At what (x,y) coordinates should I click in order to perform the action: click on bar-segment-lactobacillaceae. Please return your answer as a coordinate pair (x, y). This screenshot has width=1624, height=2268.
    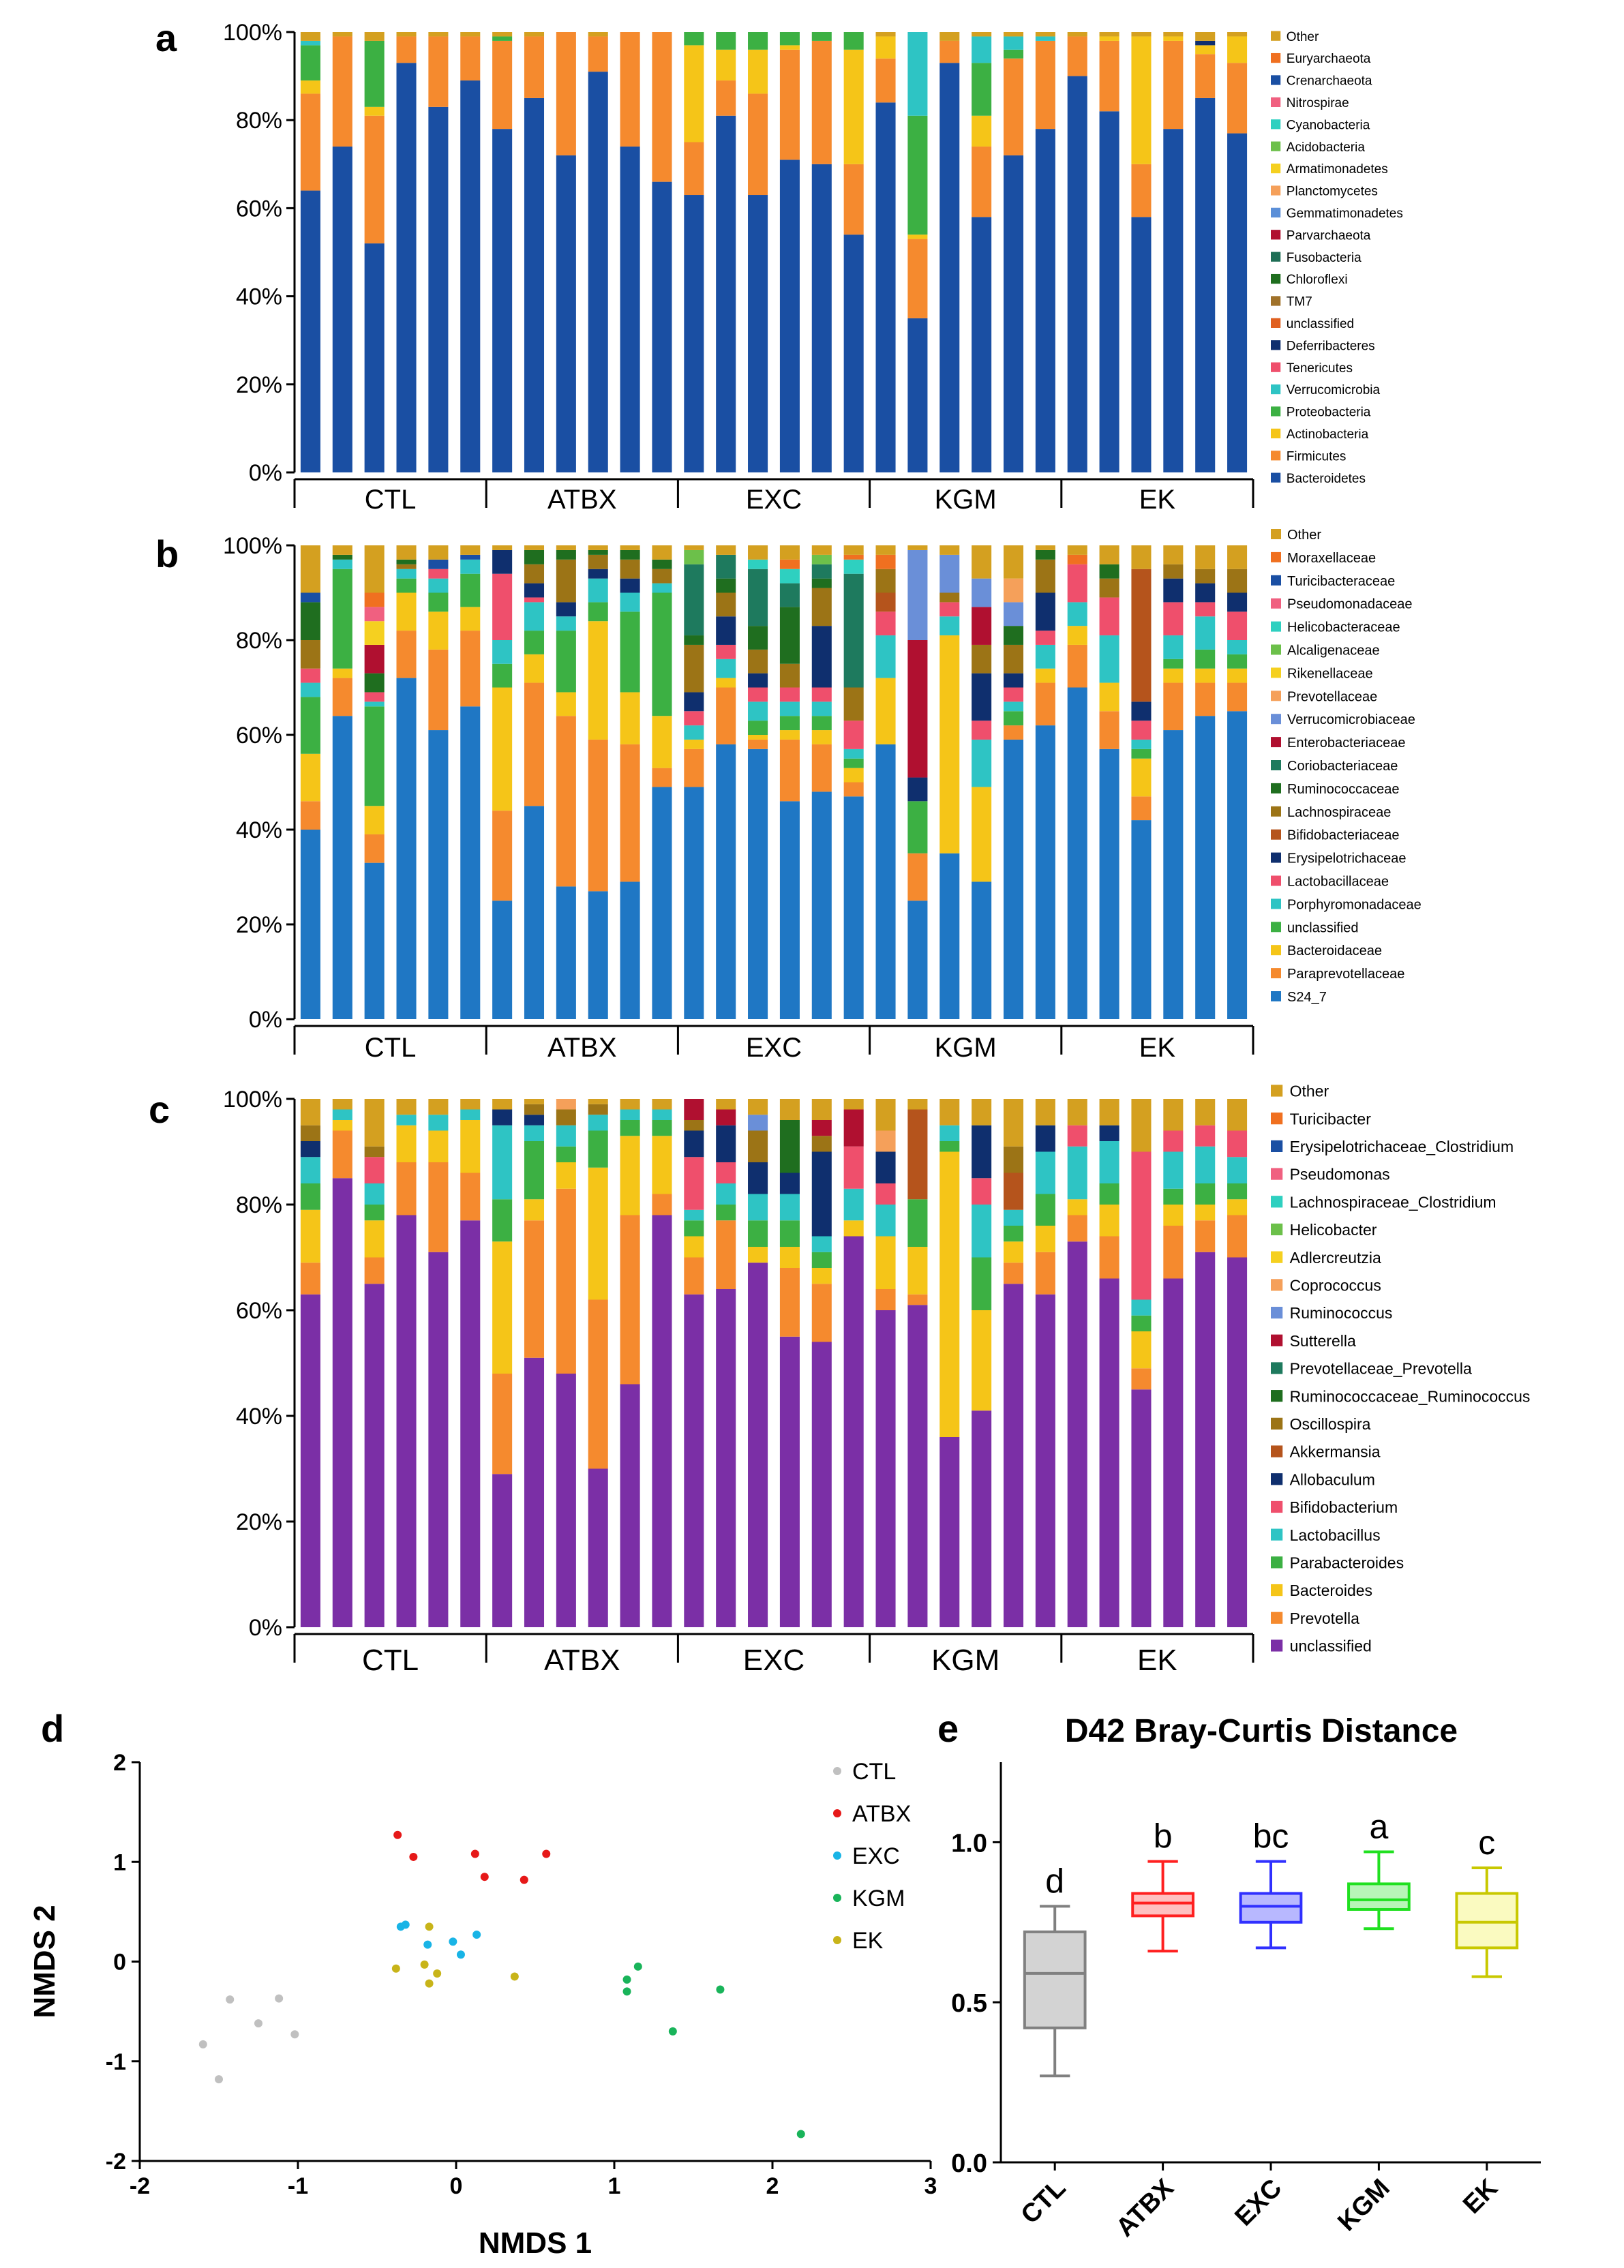
    Looking at the image, I should click on (1013, 695).